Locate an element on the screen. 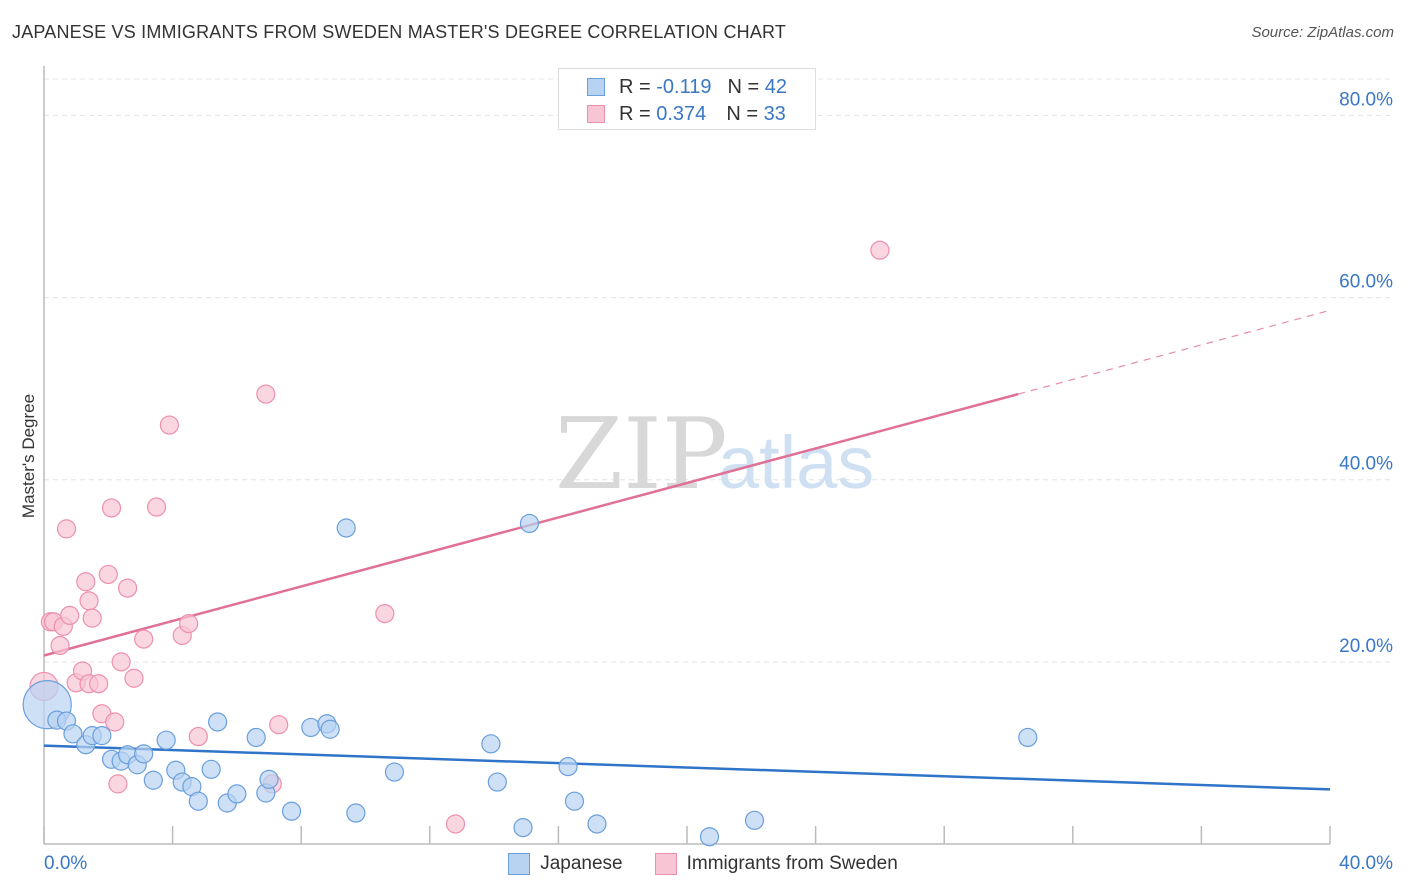  x-tick-label: 0.0% is located at coordinates (65, 863).